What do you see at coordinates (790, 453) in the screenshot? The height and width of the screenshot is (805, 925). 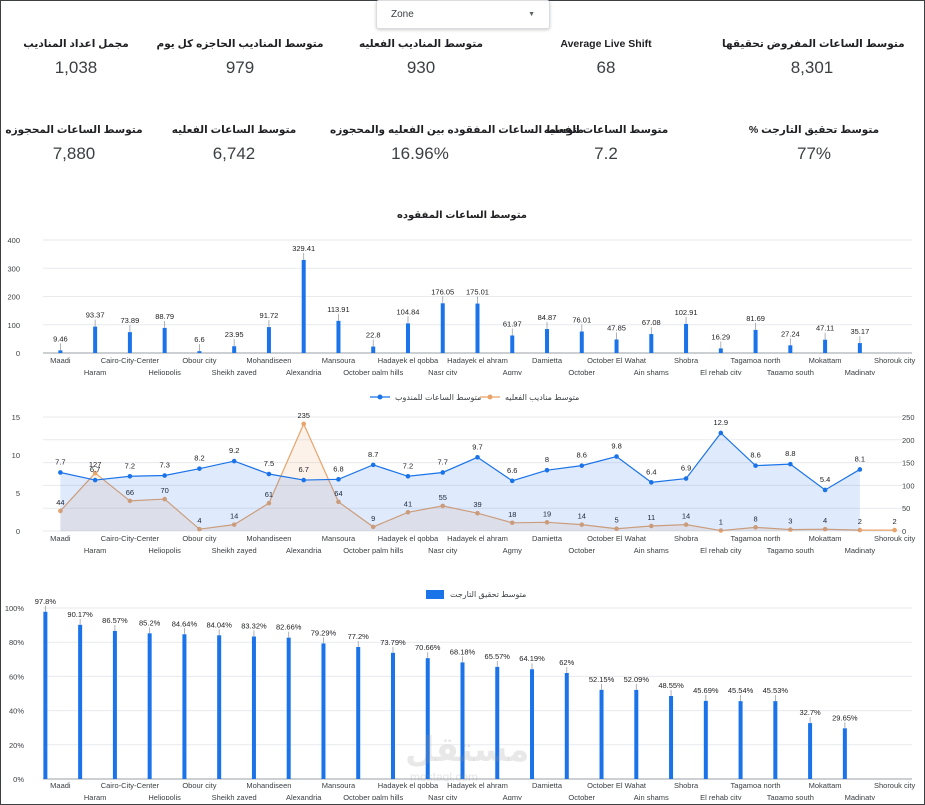 I see `hours-data-label: 8.8` at bounding box center [790, 453].